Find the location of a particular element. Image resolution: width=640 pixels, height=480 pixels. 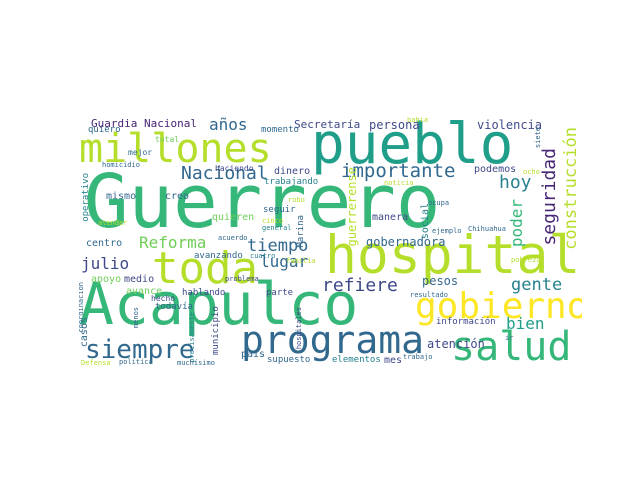

word-importante: importante is located at coordinates (398, 171).